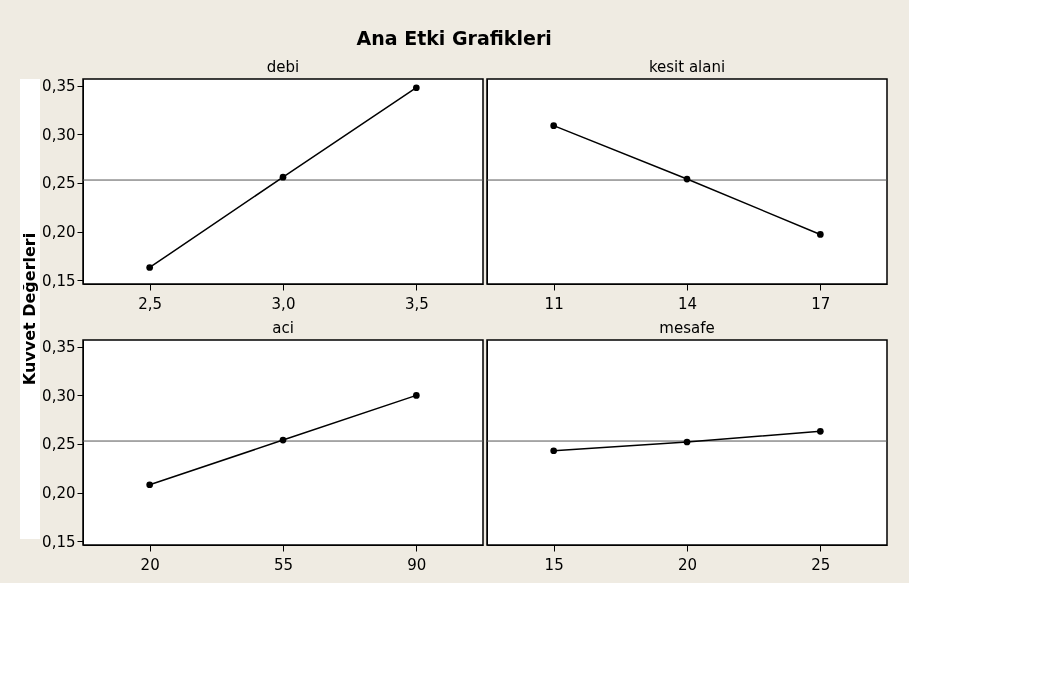 The height and width of the screenshot is (696, 1043). What do you see at coordinates (554, 564) in the screenshot?
I see `x-tick-label: 15` at bounding box center [554, 564].